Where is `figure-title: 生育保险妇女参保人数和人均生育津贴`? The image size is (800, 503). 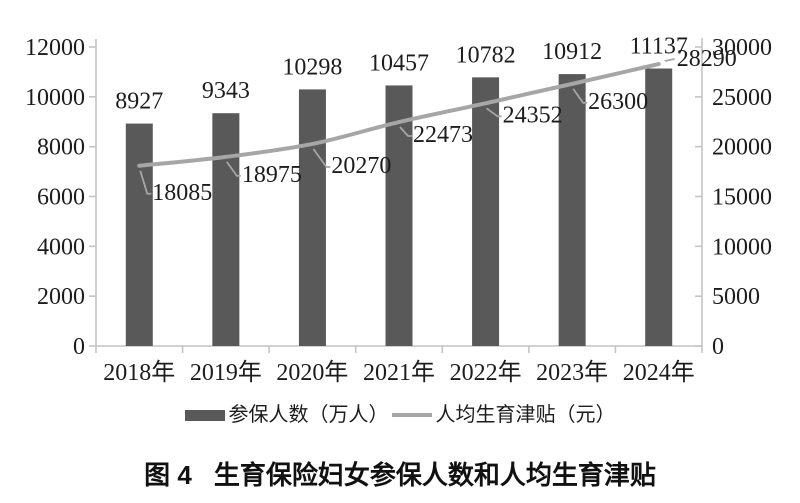
figure-title: 生育保险妇女参保人数和人均生育津贴 is located at coordinates (434, 475).